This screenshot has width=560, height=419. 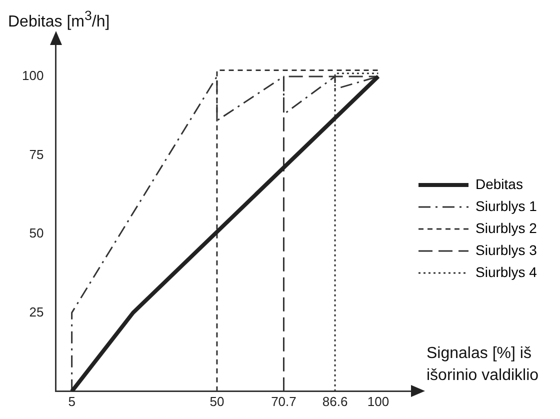 What do you see at coordinates (36, 312) in the screenshot?
I see `y-tick-label: 25` at bounding box center [36, 312].